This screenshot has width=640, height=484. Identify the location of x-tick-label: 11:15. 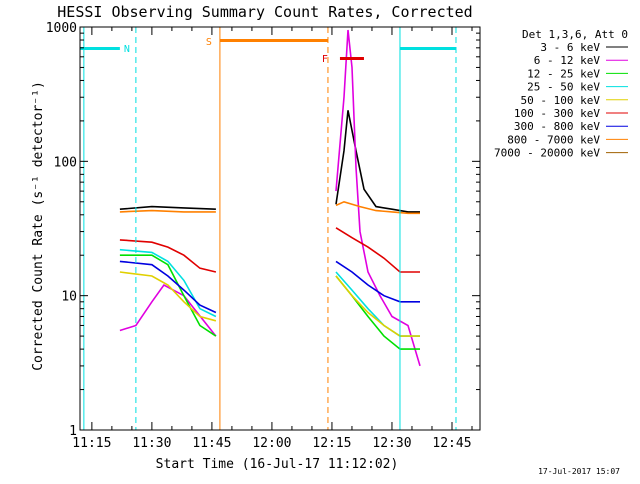
(91, 443).